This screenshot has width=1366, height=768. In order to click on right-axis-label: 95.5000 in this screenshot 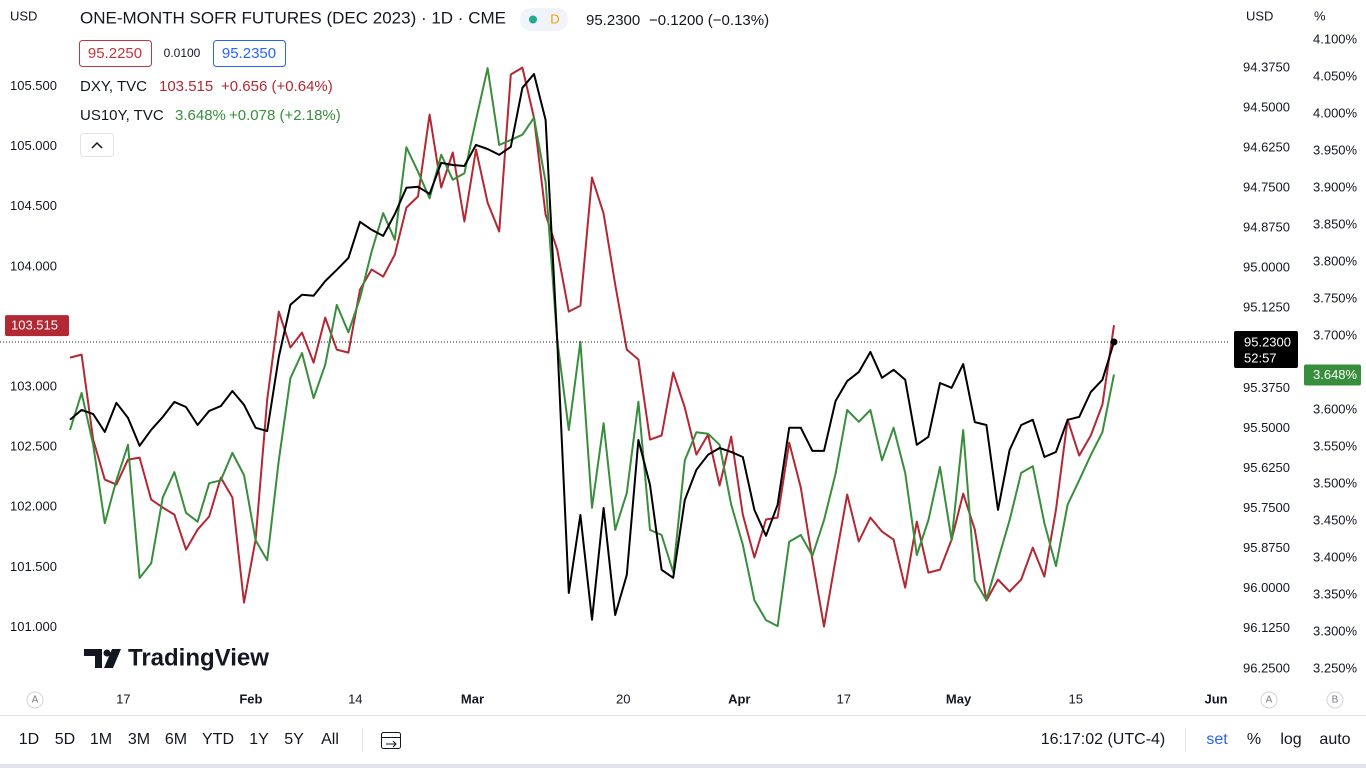, I will do `click(1266, 427)`.